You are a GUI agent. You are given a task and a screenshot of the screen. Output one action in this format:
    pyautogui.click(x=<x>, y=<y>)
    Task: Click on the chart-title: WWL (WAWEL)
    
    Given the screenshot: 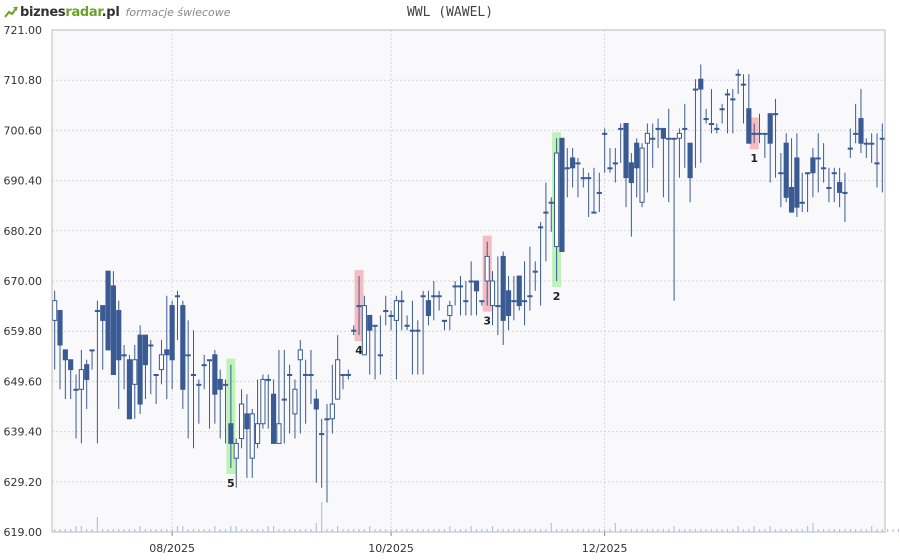 What is the action you would take?
    pyautogui.click(x=450, y=12)
    